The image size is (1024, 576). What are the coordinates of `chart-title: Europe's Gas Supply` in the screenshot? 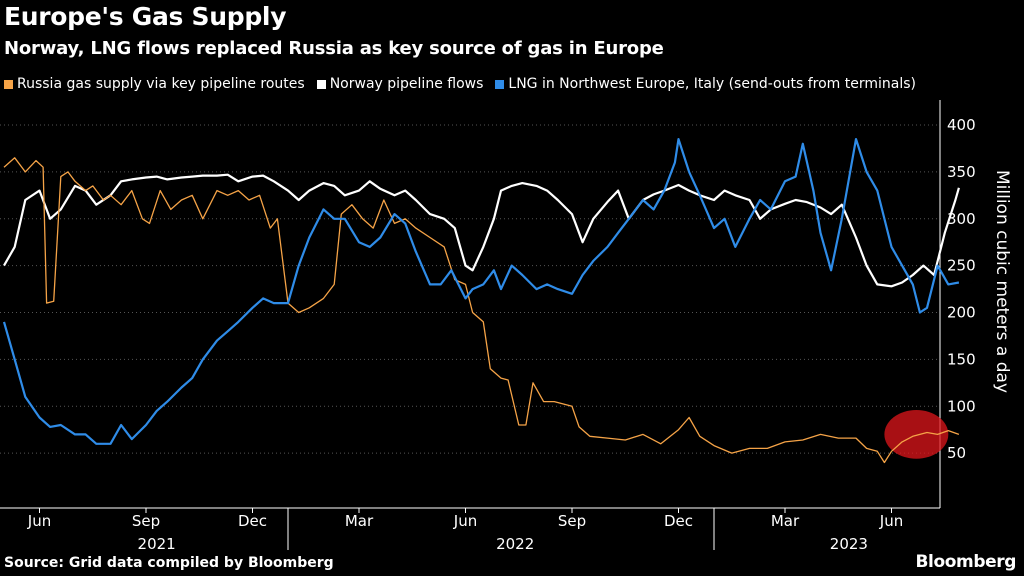 It's located at (145, 16).